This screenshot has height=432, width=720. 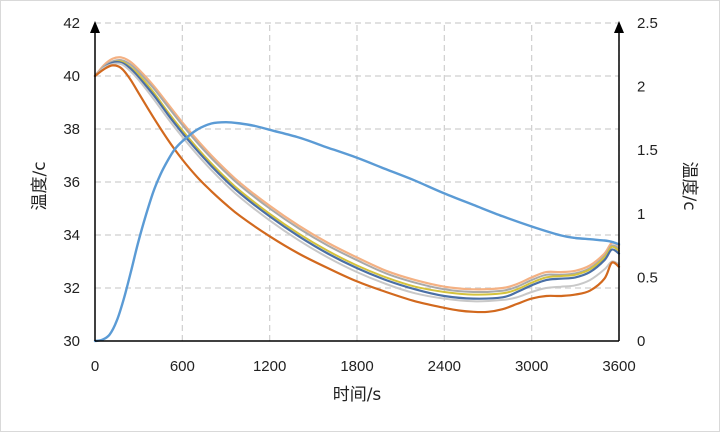 What do you see at coordinates (95, 27) in the screenshot?
I see `left-axis-arrow-icon` at bounding box center [95, 27].